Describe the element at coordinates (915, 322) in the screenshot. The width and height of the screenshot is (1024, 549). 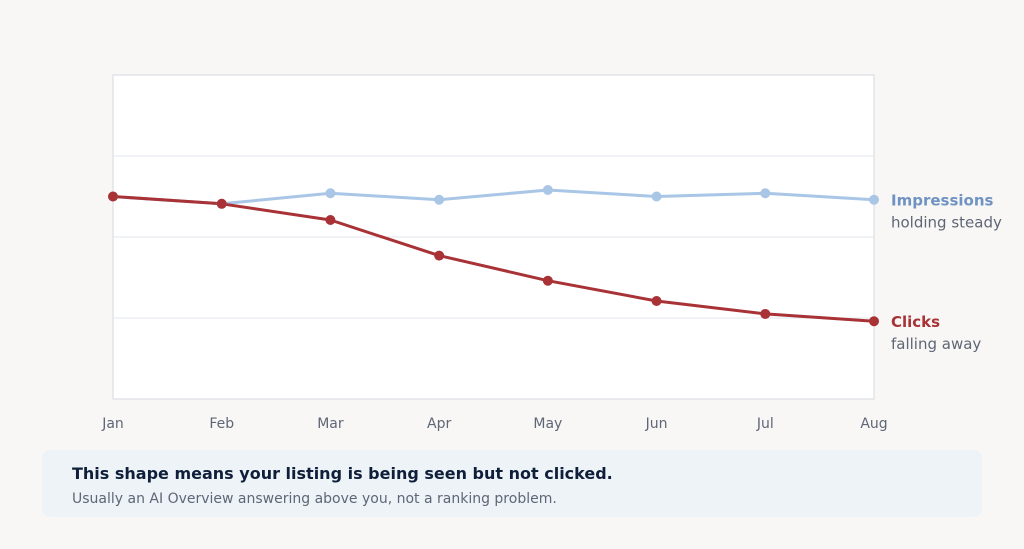
I see `clicks-series-label: Clicks` at that location.